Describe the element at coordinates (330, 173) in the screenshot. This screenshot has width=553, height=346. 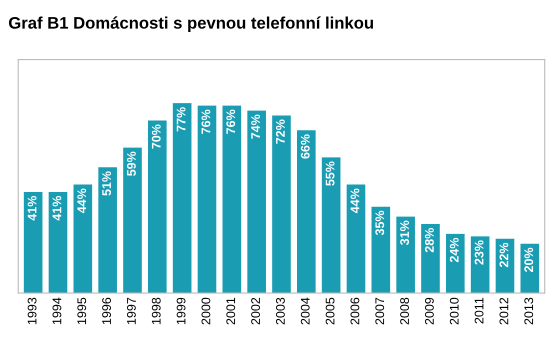
I see `data-label: 55%` at that location.